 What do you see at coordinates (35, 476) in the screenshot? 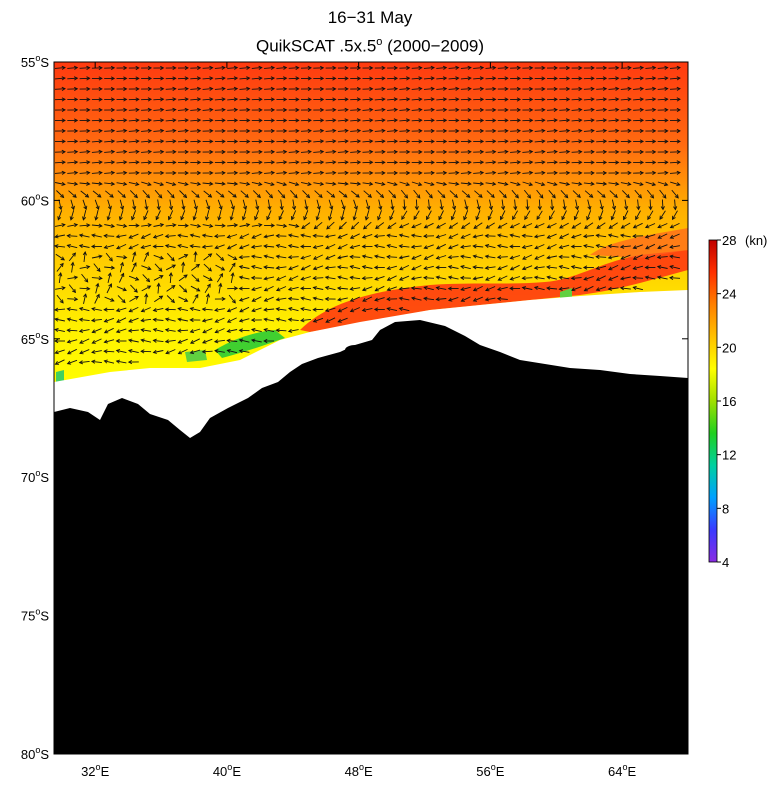
I see `lat-tick-label: 70oS` at bounding box center [35, 476].